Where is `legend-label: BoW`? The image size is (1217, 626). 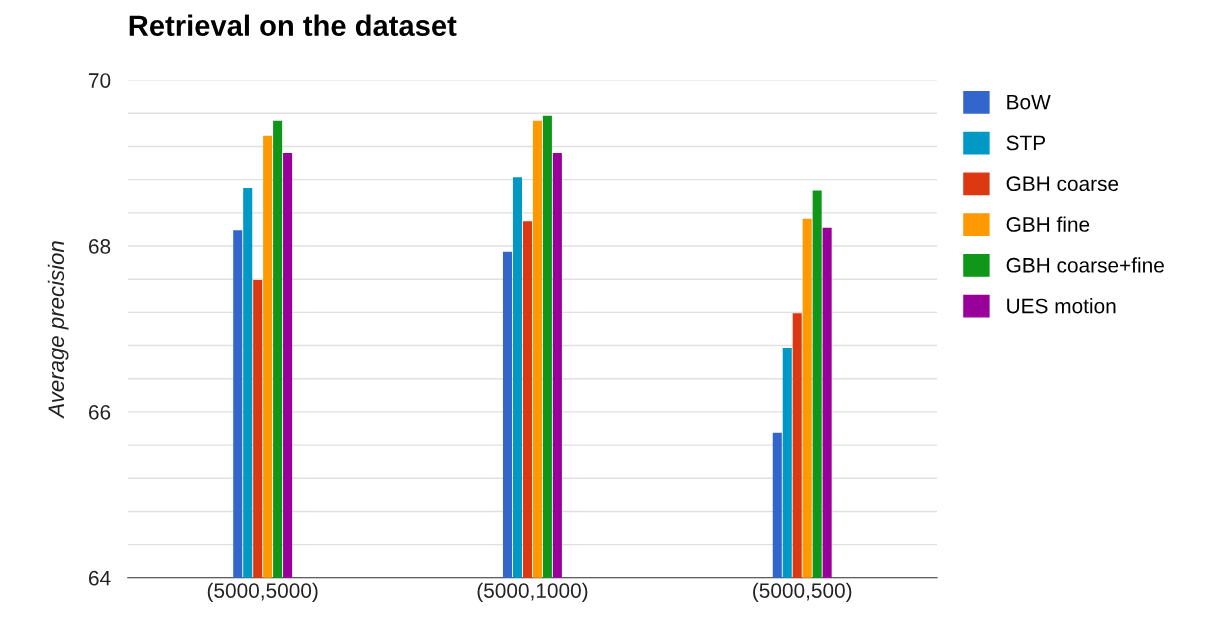
legend-label: BoW is located at coordinates (1029, 102).